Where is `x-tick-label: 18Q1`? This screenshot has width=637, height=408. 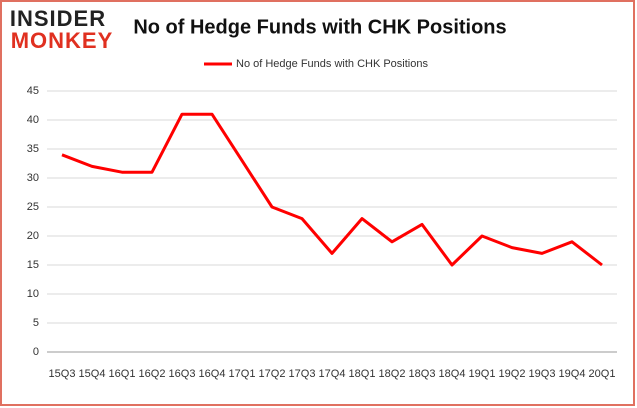
x-tick-label: 18Q1 is located at coordinates (362, 374).